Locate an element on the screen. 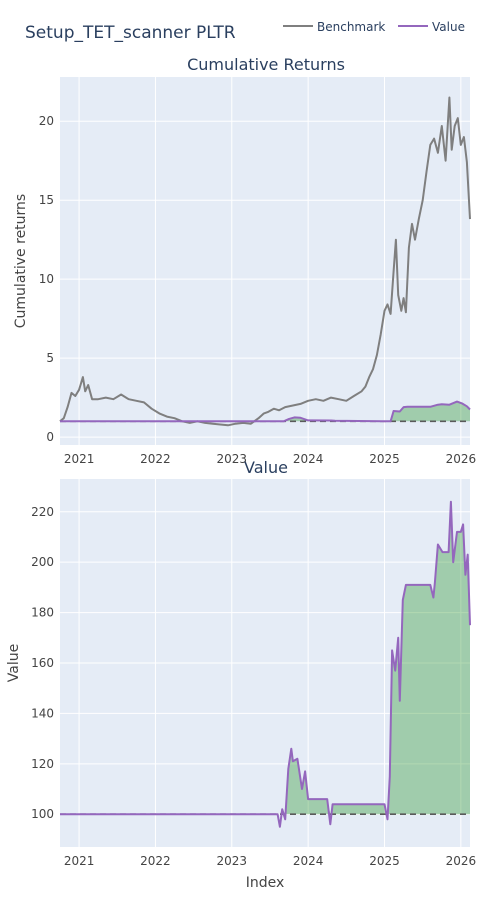 This screenshot has width=500, height=900. subplot2-ylabel: Value is located at coordinates (14, 663).